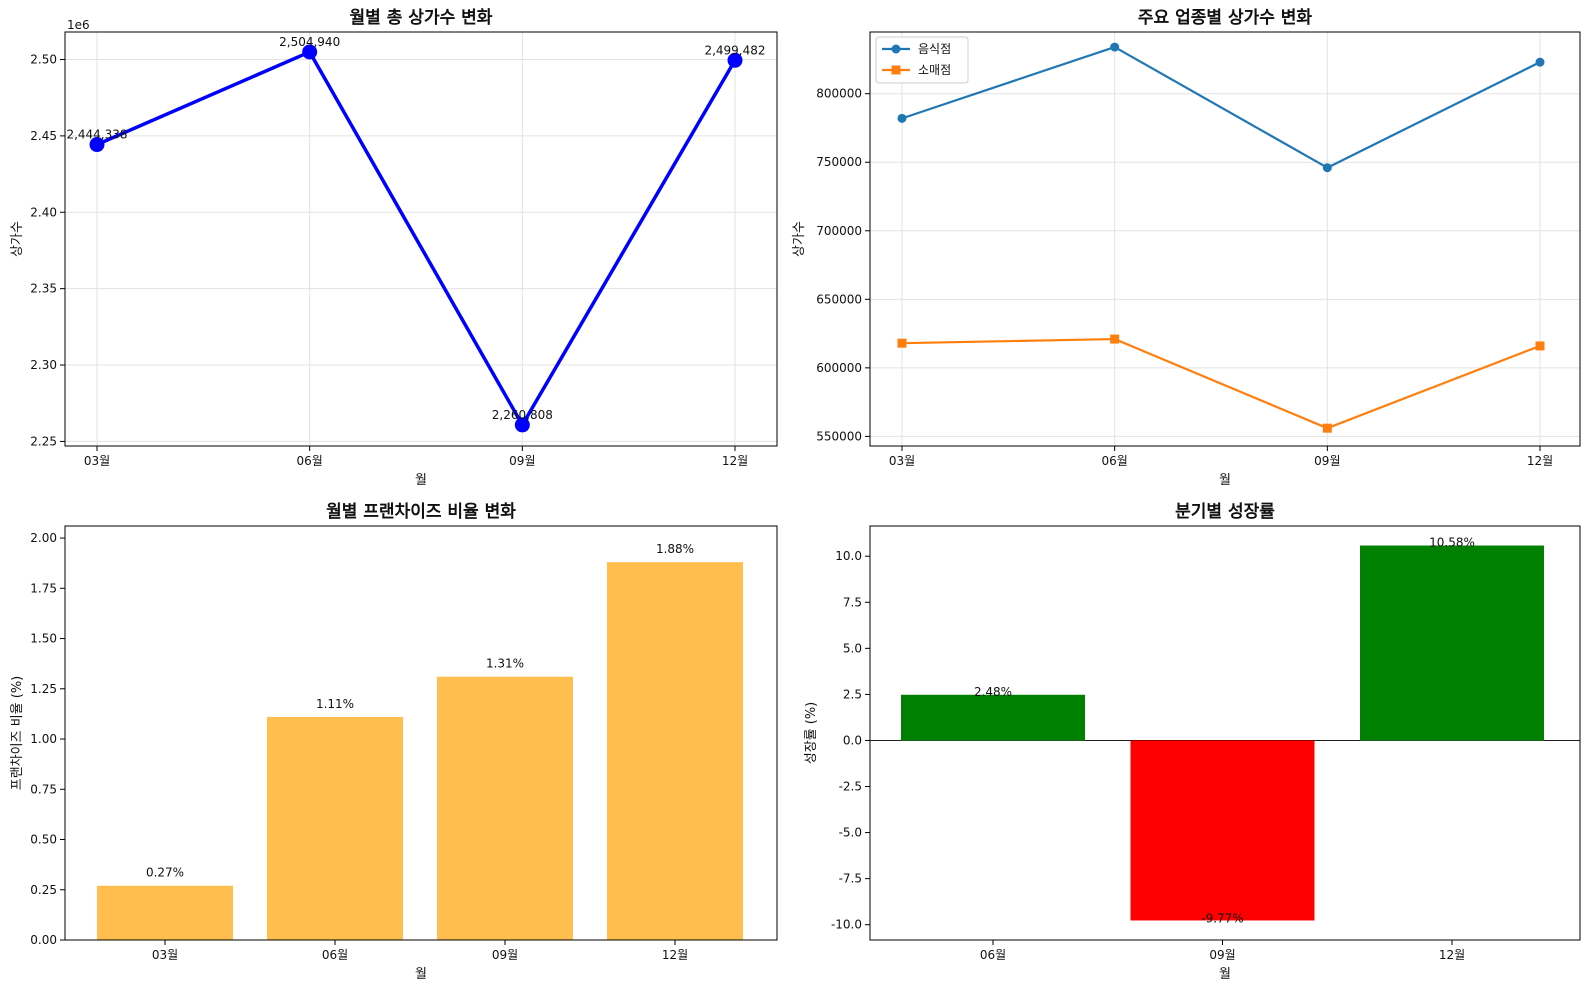 This screenshot has height=989, width=1589. What do you see at coordinates (96, 135) in the screenshot?
I see `data-label: 2,444,338` at bounding box center [96, 135].